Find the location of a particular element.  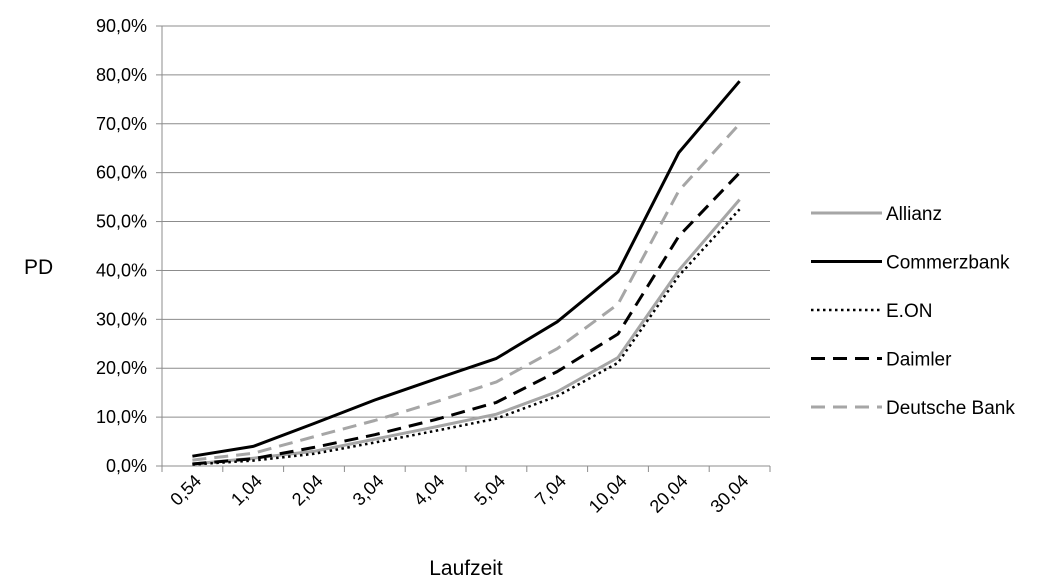

x-tick-label: 0,54 is located at coordinates (185, 490).